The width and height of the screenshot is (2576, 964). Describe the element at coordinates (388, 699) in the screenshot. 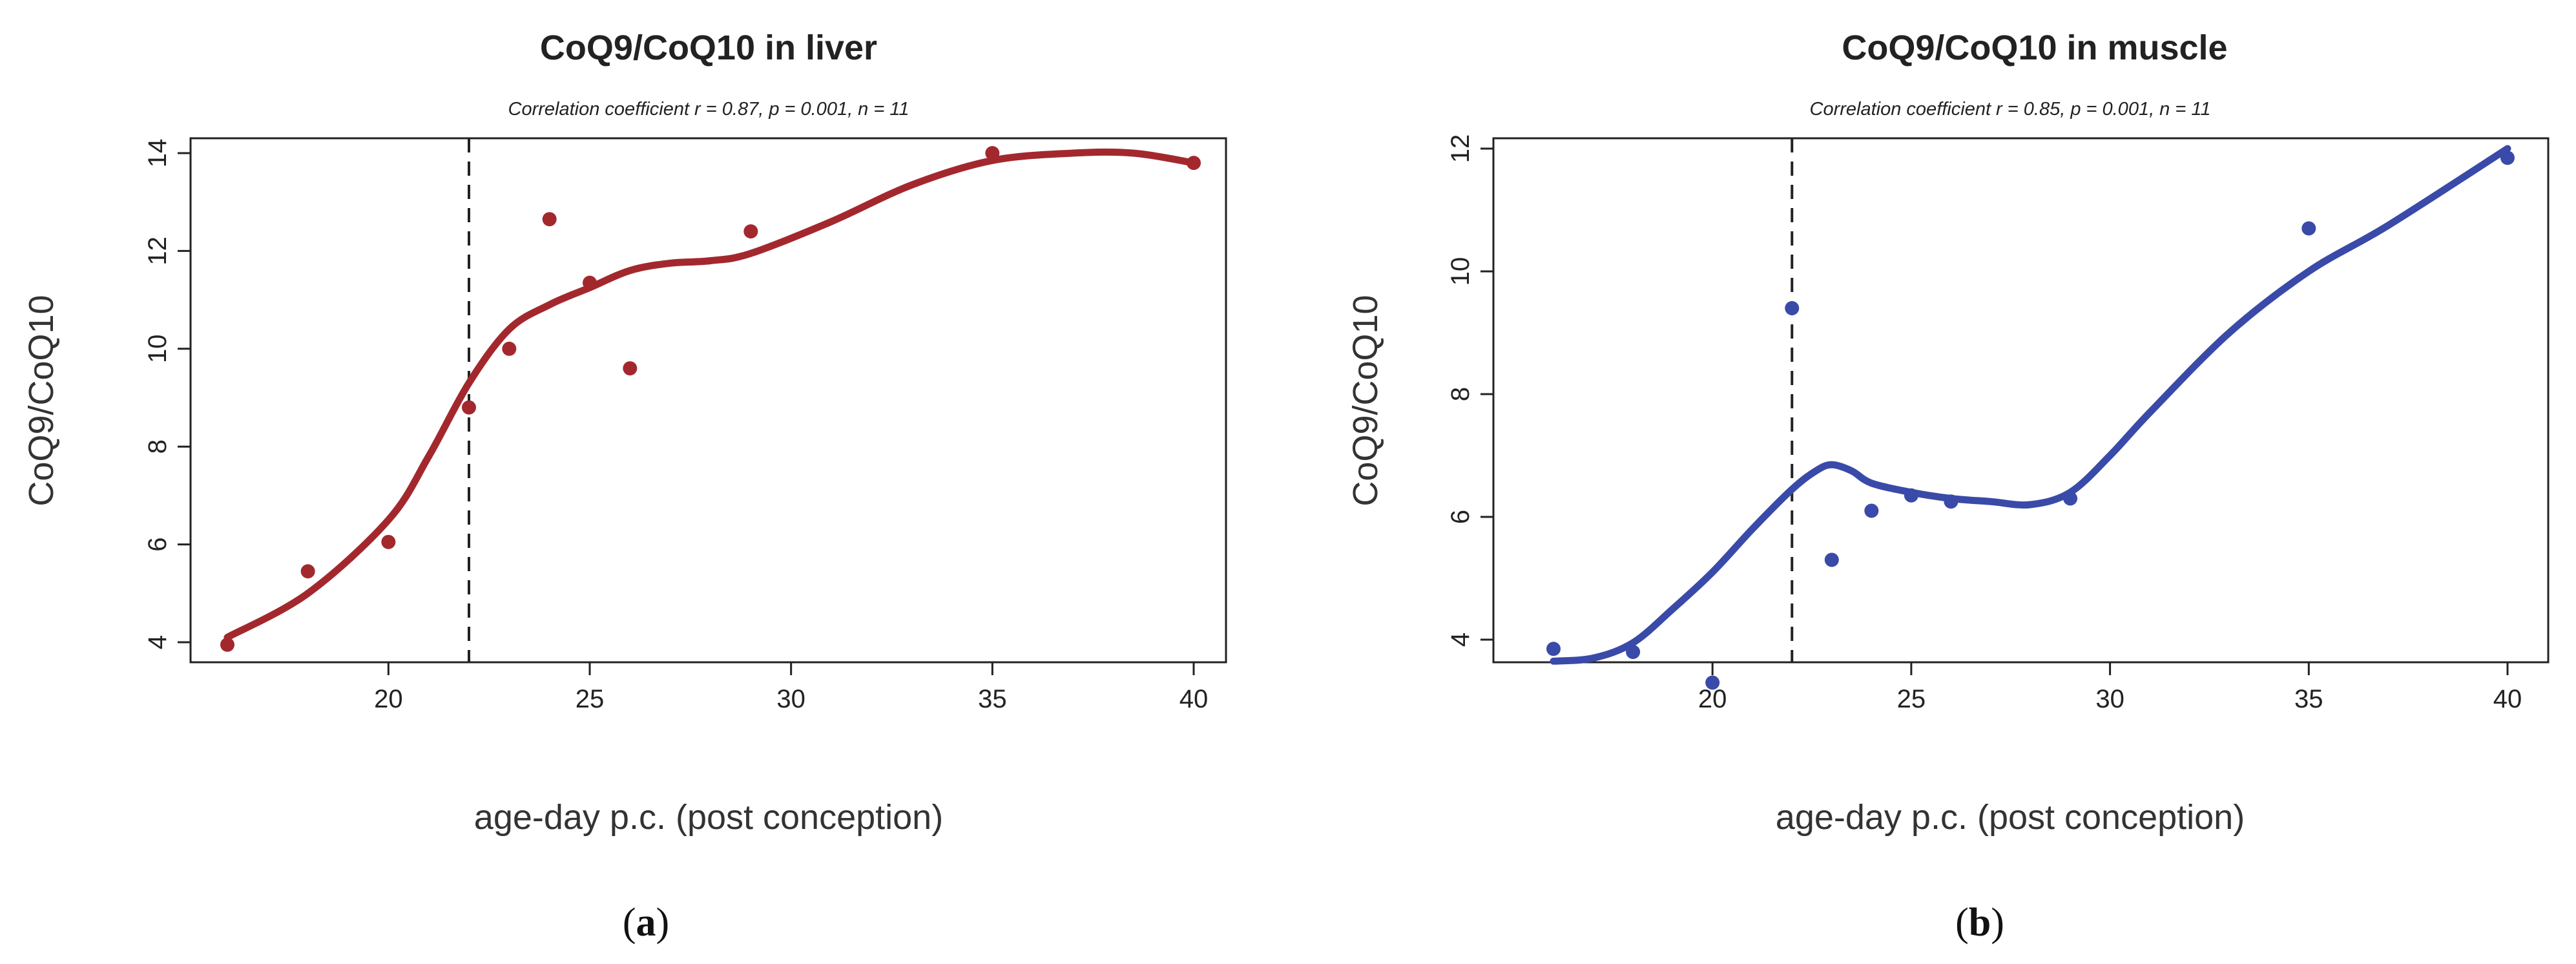

I see `x-tick-label: 20` at that location.